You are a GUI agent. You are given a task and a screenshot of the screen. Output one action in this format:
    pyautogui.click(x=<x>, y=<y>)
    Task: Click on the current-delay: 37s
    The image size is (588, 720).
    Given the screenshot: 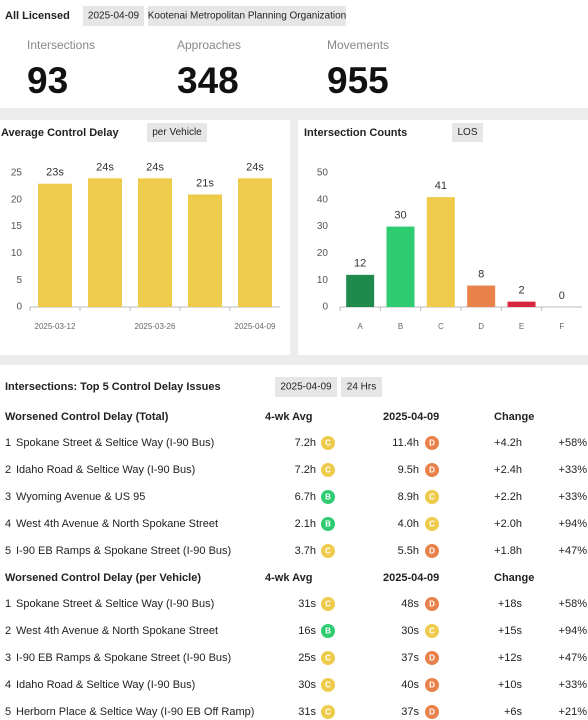 What is the action you would take?
    pyautogui.click(x=410, y=712)
    